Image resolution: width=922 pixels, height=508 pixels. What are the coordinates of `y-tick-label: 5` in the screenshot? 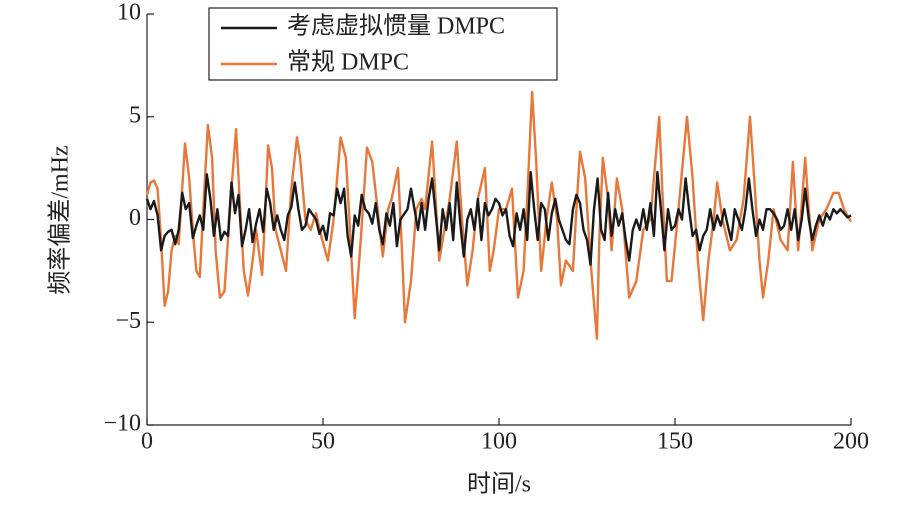 It's located at (135, 115).